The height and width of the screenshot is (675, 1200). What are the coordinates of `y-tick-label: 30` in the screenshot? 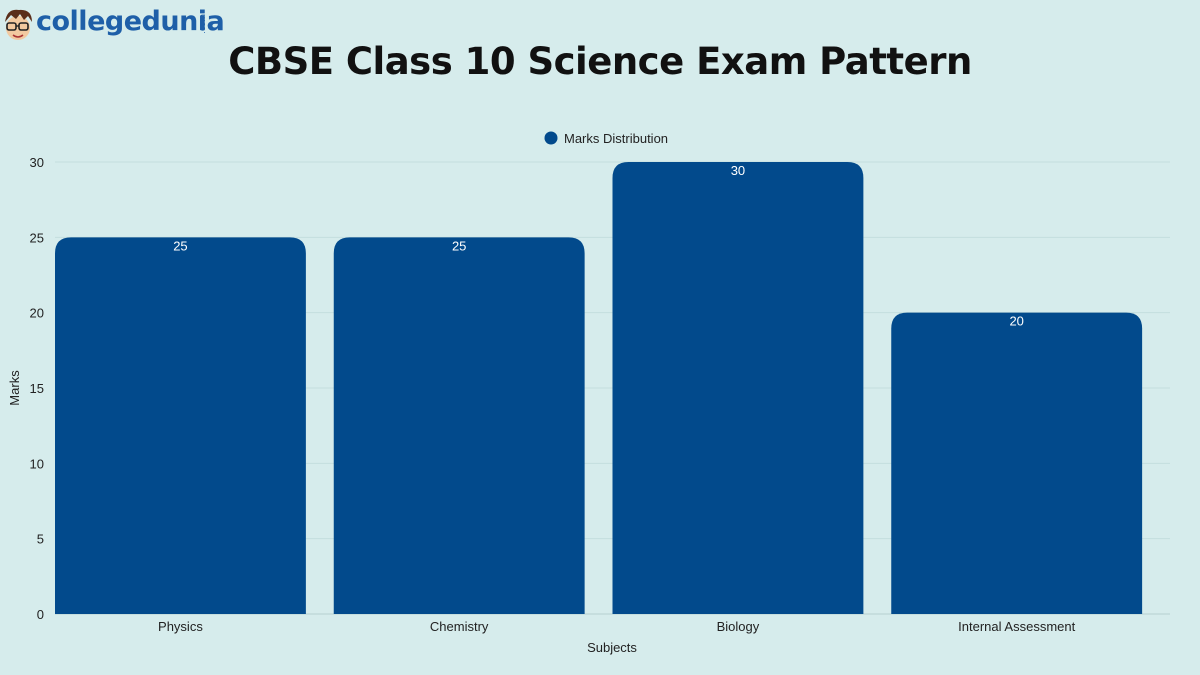 It's located at (37, 162).